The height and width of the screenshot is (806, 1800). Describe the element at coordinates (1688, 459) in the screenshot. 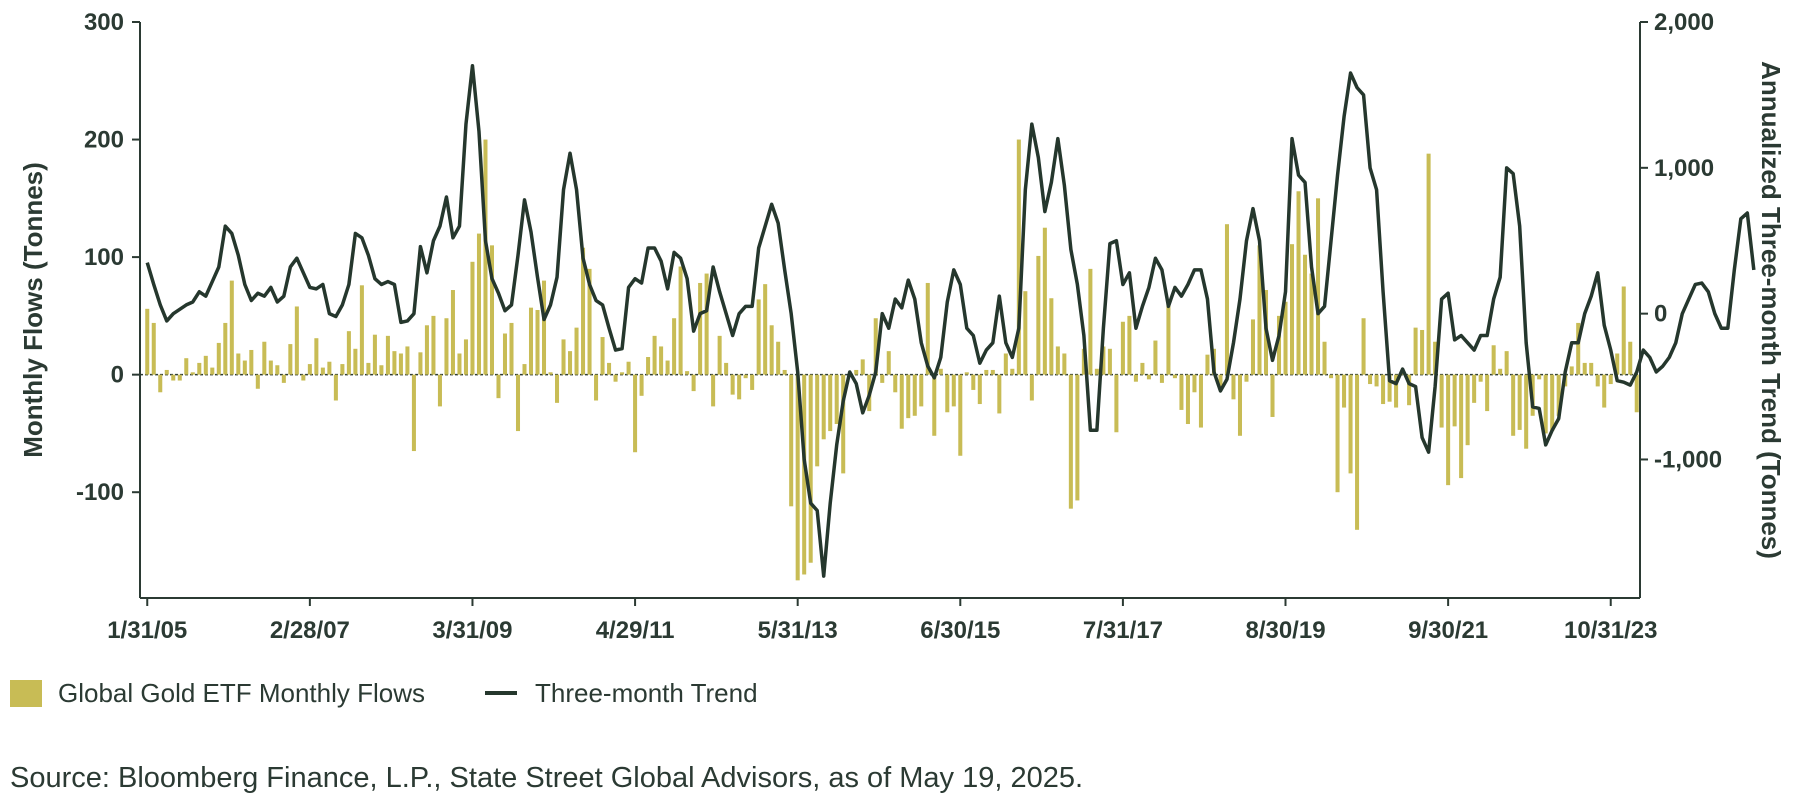

I see `right-tick-label: -1,000` at that location.